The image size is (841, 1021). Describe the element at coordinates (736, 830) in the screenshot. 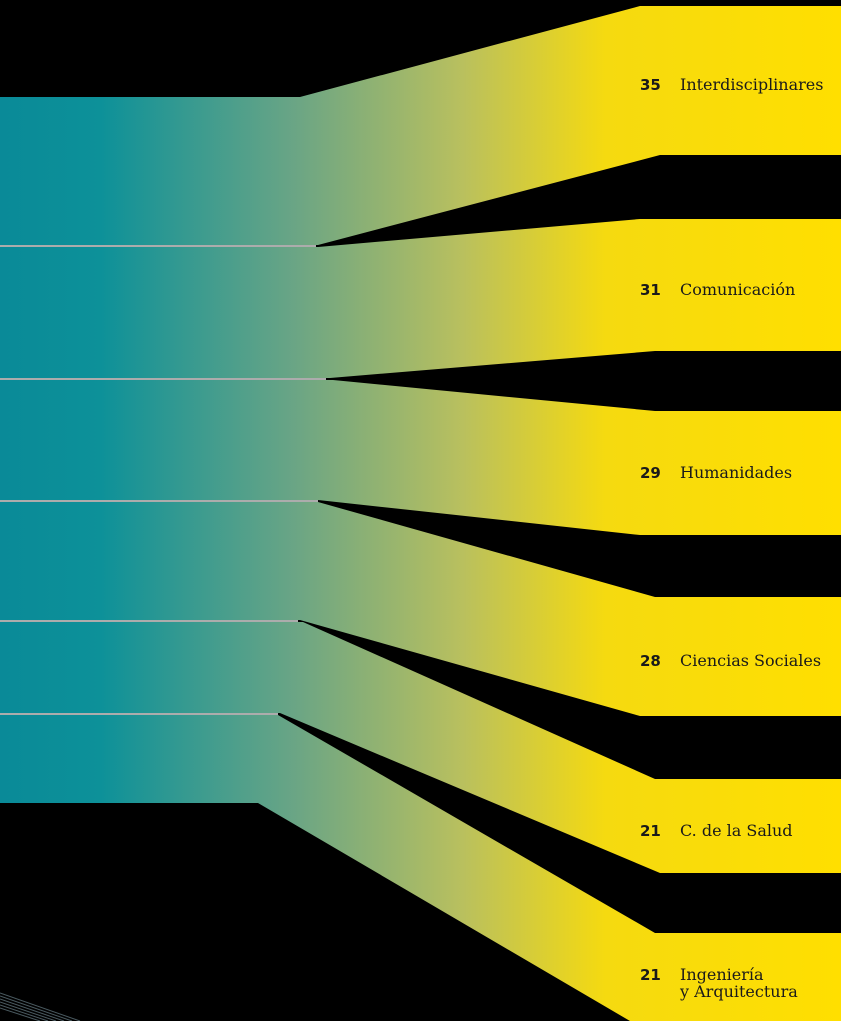

I see `category-name: C. de la Salud` at that location.